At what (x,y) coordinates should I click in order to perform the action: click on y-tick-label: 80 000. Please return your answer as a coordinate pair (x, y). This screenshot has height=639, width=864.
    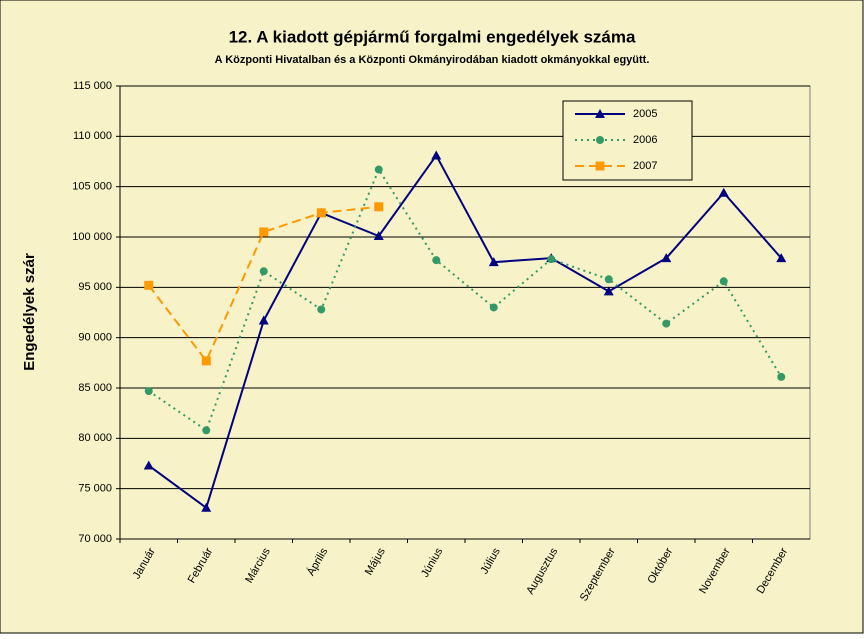
    Looking at the image, I should click on (95, 438).